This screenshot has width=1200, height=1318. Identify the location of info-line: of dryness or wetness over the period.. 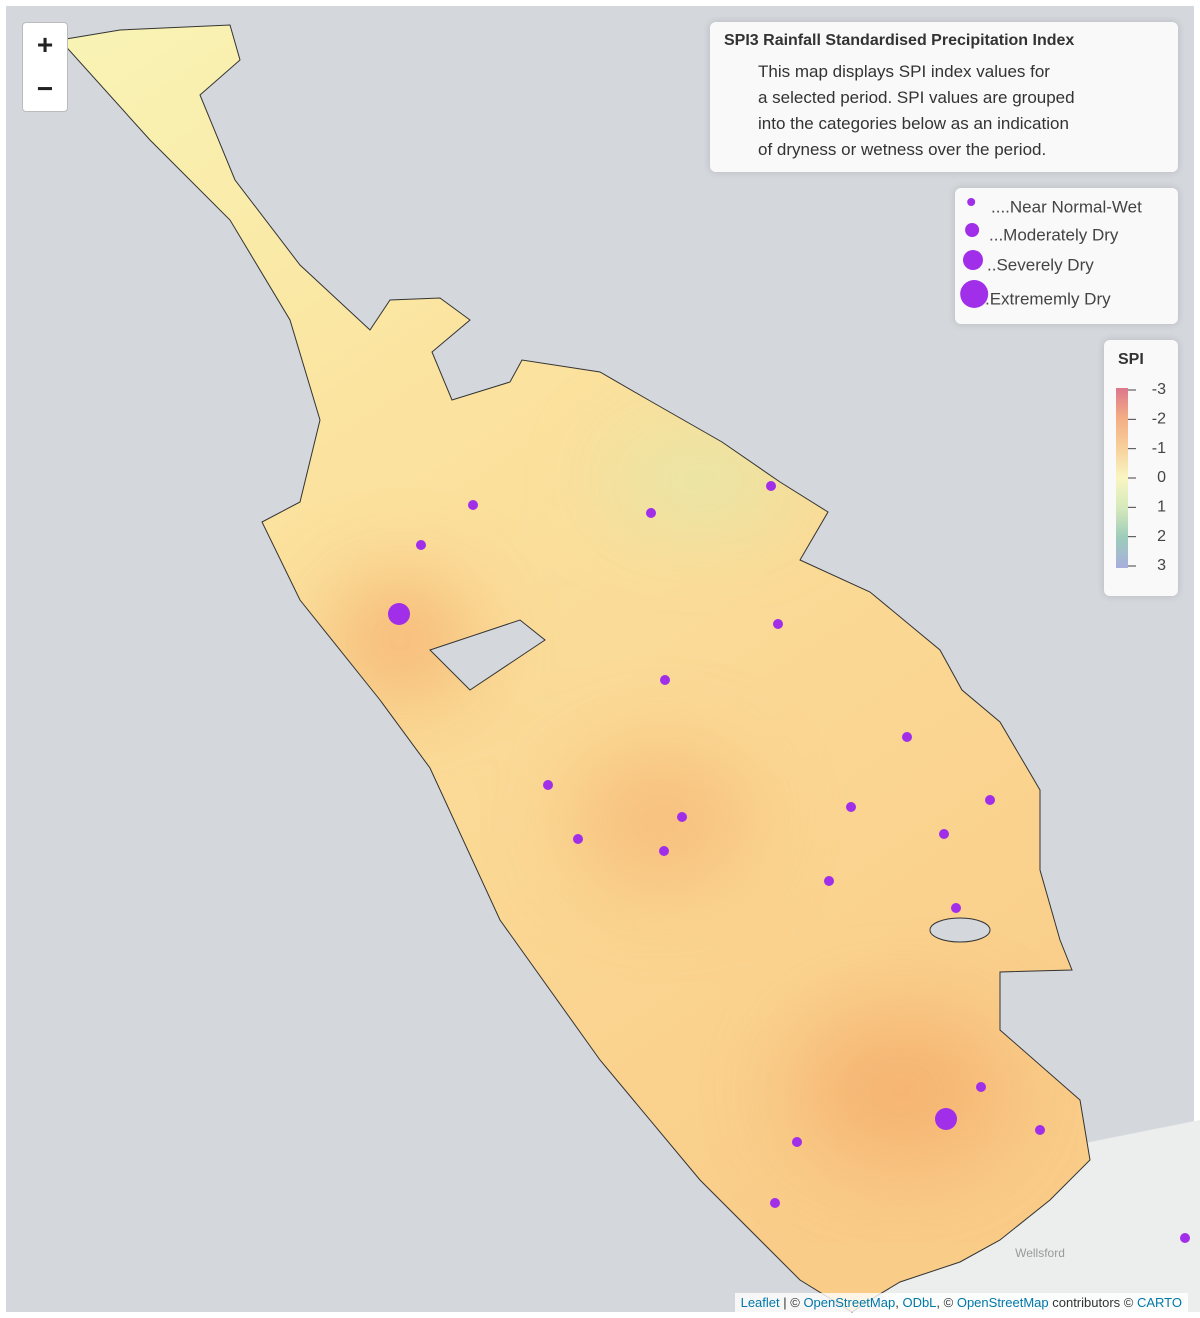
(902, 149).